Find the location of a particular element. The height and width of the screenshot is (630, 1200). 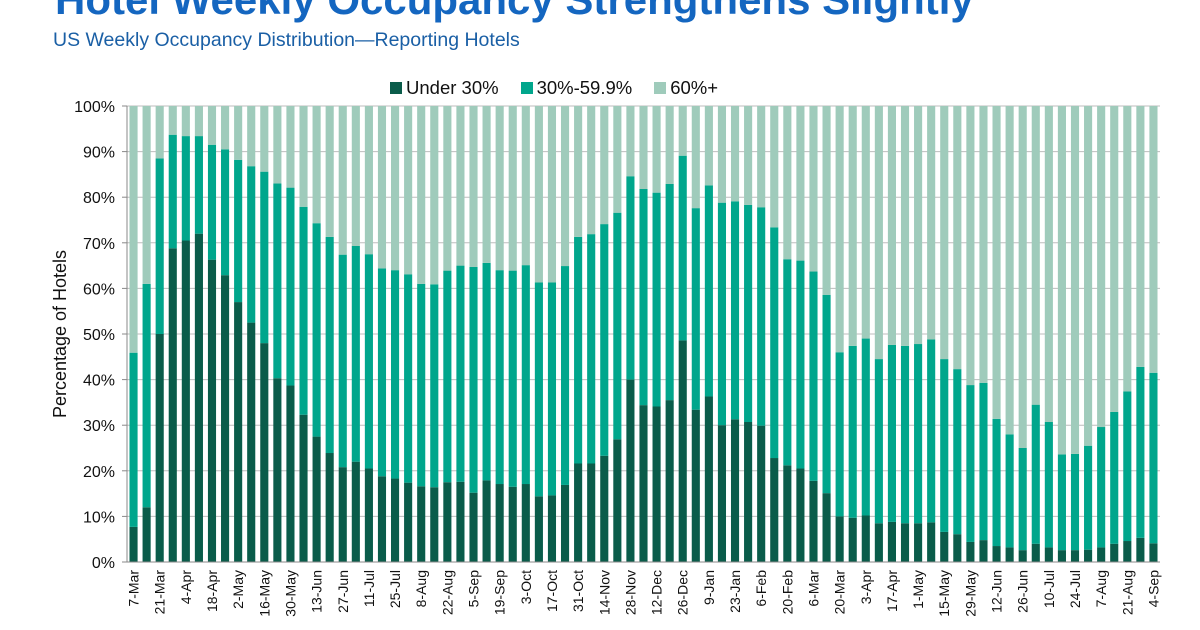

x-tick-label: 7-Aug is located at coordinates (1101, 588).